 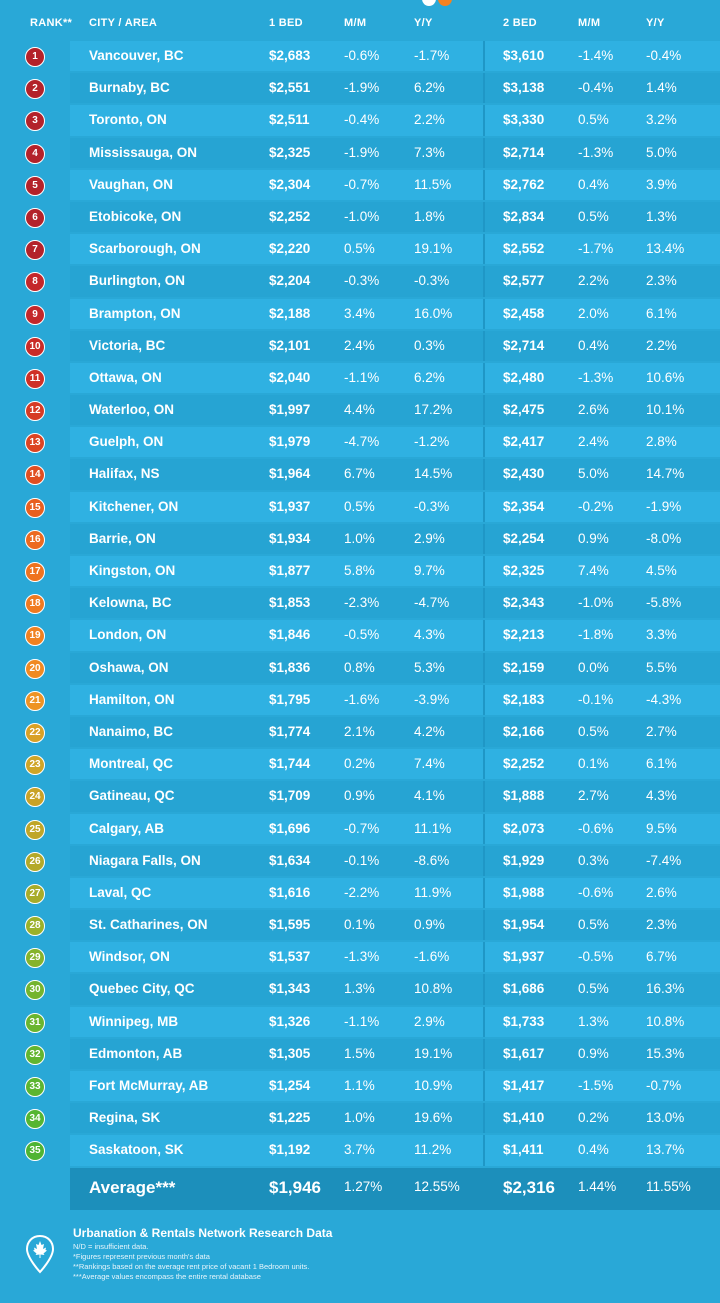 What do you see at coordinates (661, 120) in the screenshot?
I see `change-2bed-yy: 3.2%` at bounding box center [661, 120].